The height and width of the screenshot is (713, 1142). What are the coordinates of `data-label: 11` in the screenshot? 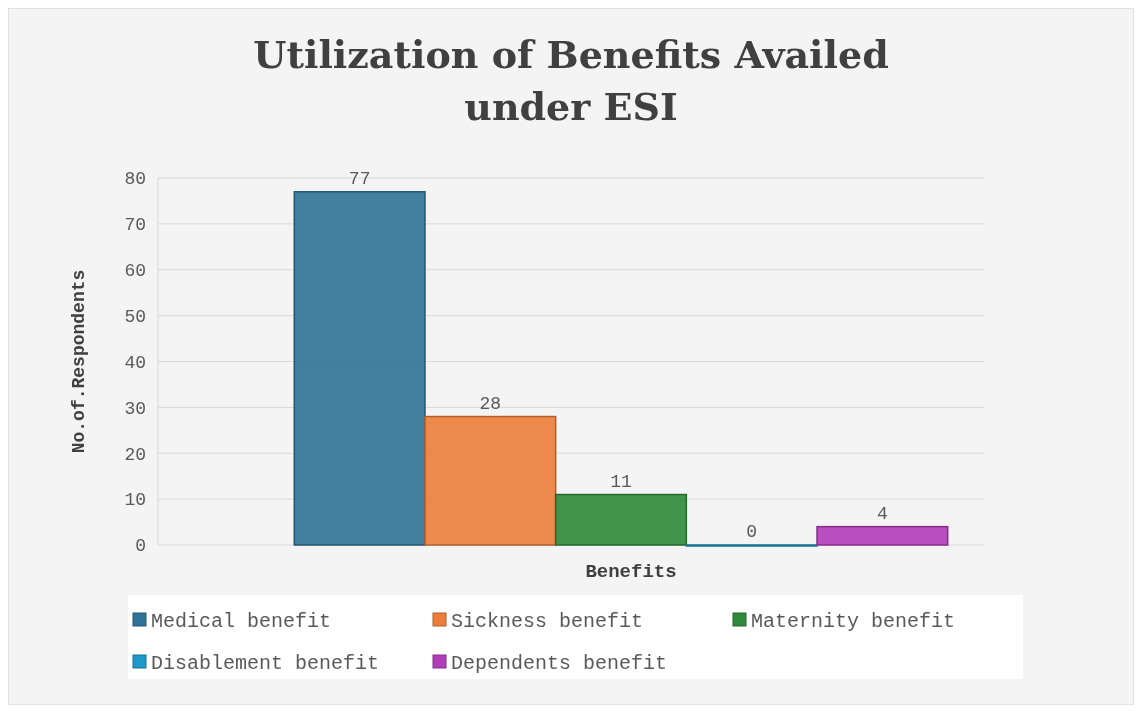 It's located at (621, 481).